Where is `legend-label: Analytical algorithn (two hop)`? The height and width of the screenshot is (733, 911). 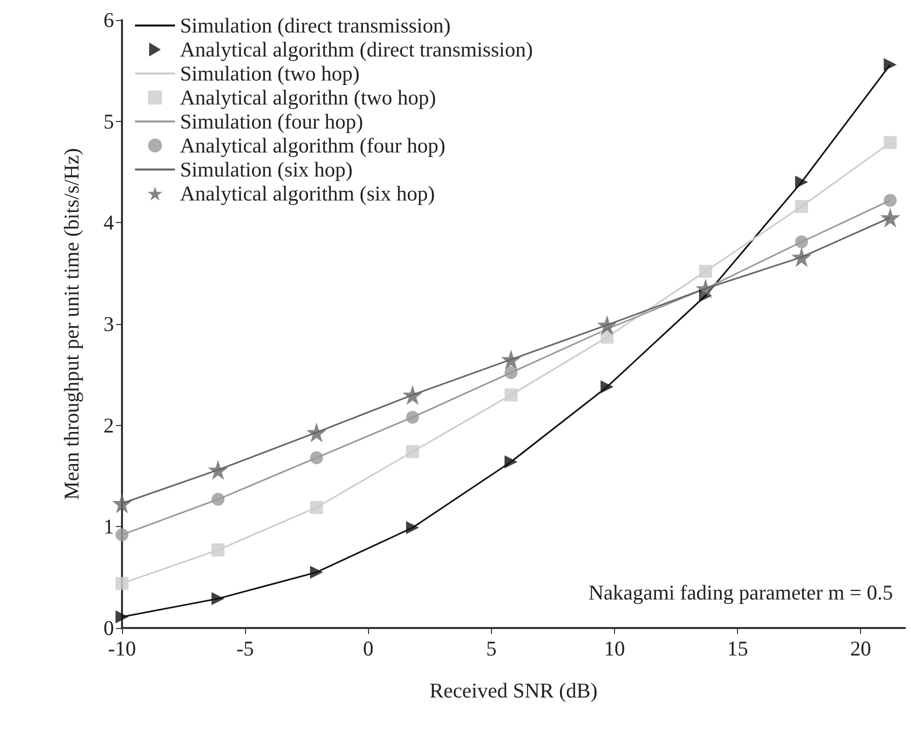
legend-label: Analytical algorithn (two hop) is located at coordinates (308, 98).